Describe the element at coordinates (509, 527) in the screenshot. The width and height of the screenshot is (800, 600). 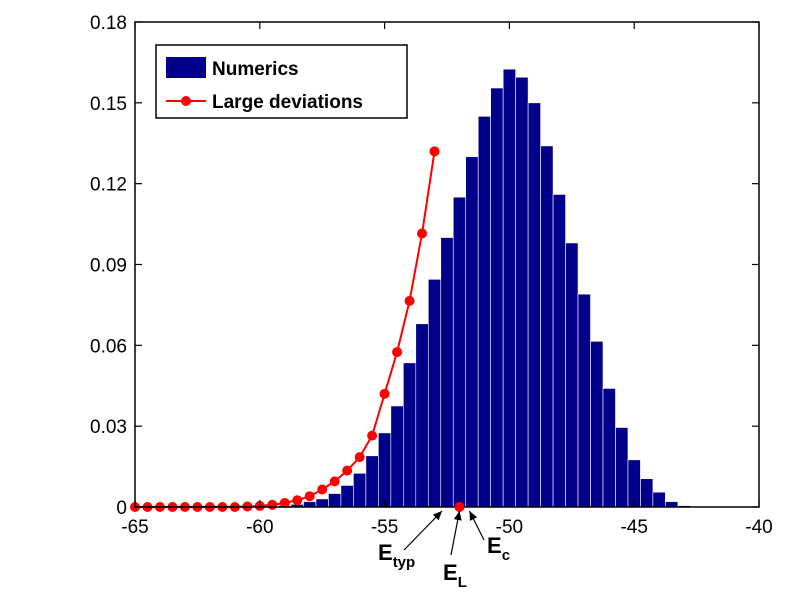
I see `x-tick-label: -50` at that location.